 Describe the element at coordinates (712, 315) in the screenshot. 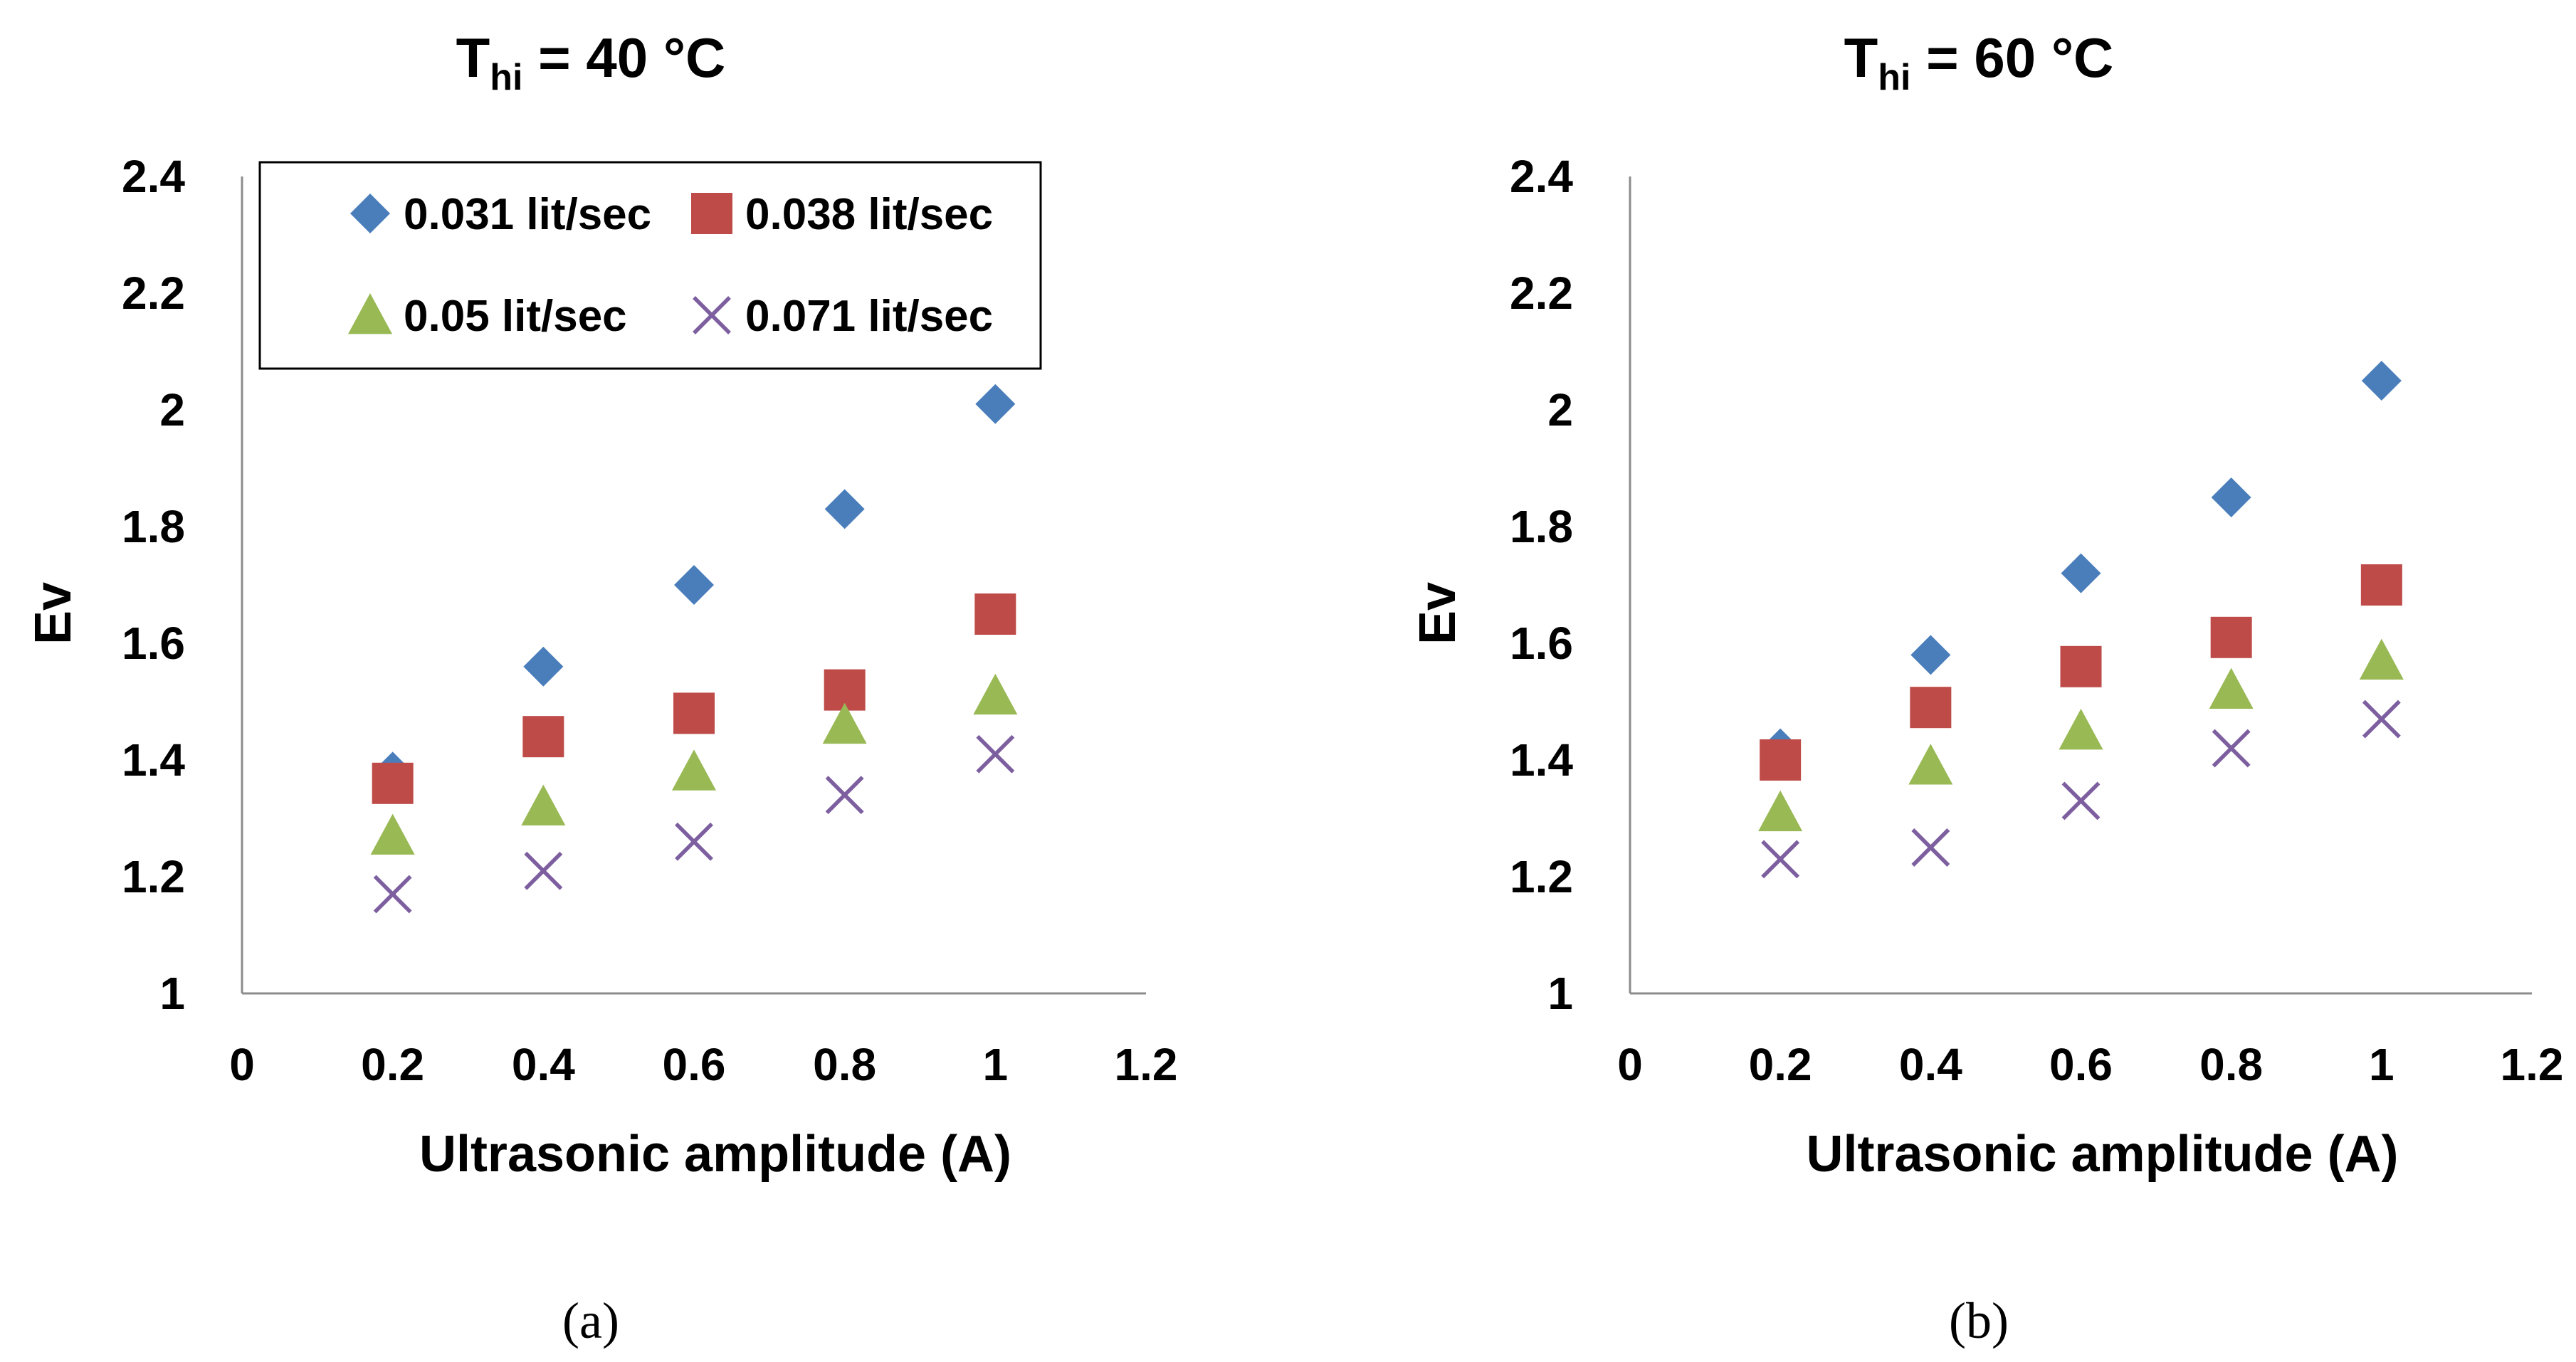

I see `legend-marker-cross` at that location.